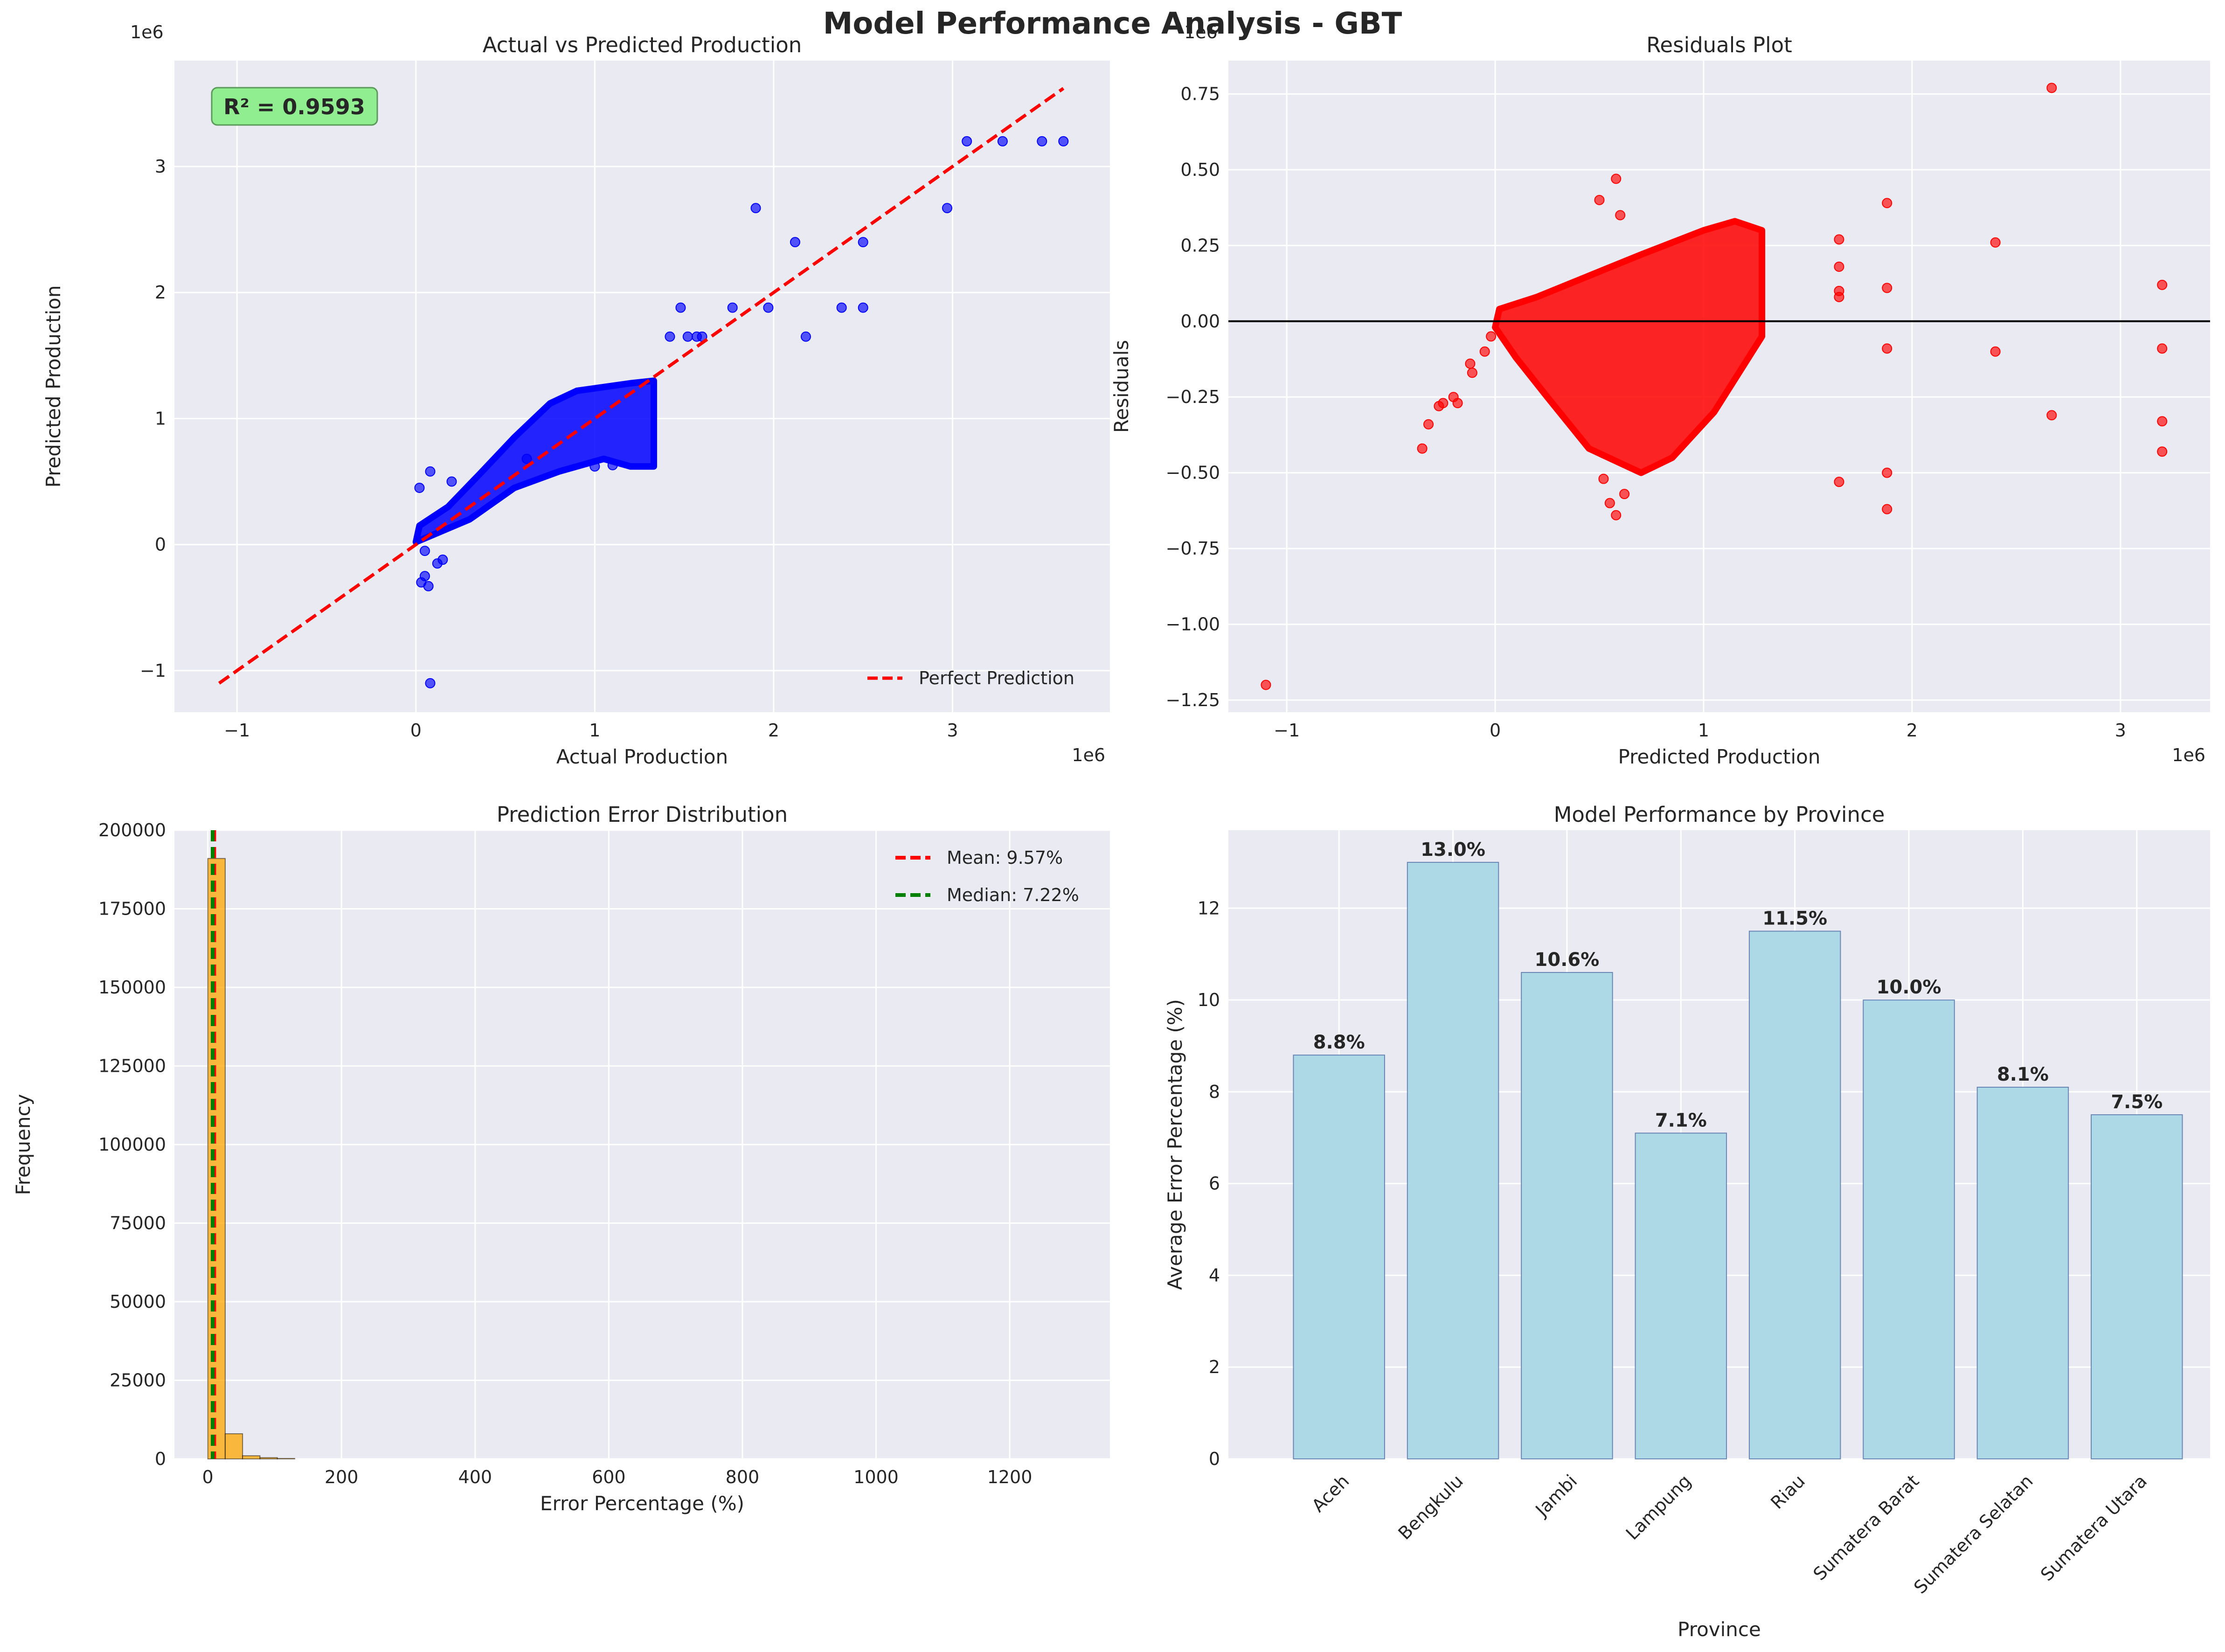  I want to click on residuals-title: Residuals Plot, so click(1719, 45).